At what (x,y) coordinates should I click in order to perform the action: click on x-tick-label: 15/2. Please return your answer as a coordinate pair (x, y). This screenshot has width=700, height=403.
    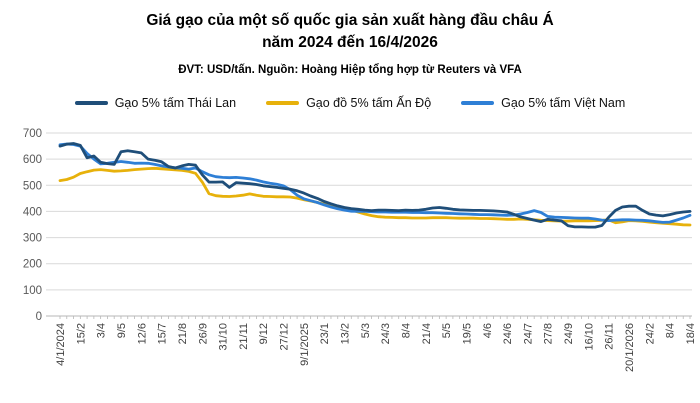
    Looking at the image, I should click on (81, 333).